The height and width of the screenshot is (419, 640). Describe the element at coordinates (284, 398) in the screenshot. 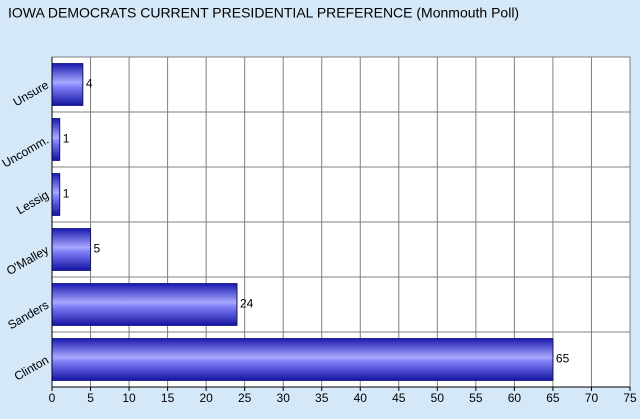

I see `x-tick-label: 30` at that location.